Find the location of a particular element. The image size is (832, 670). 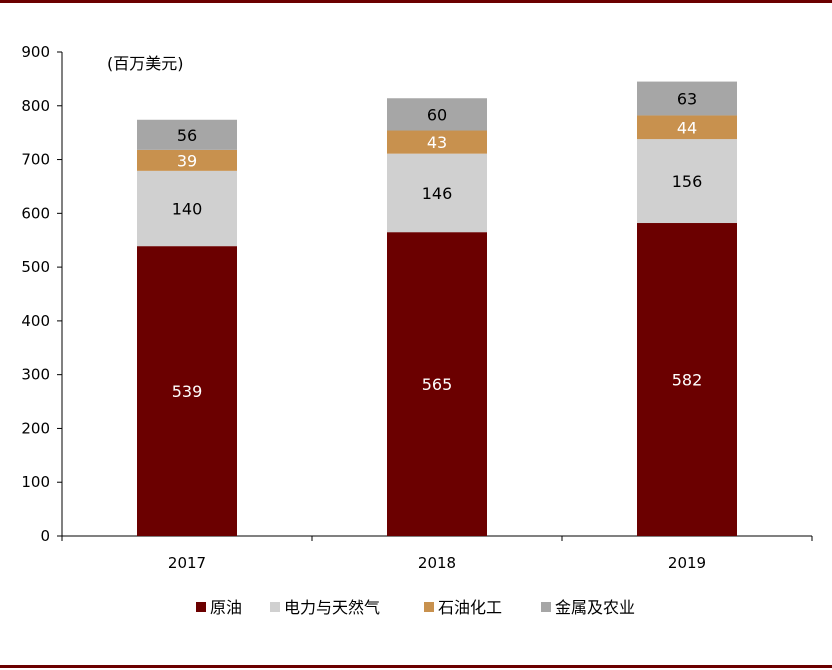

legend-label: 石油化工 is located at coordinates (470, 607).